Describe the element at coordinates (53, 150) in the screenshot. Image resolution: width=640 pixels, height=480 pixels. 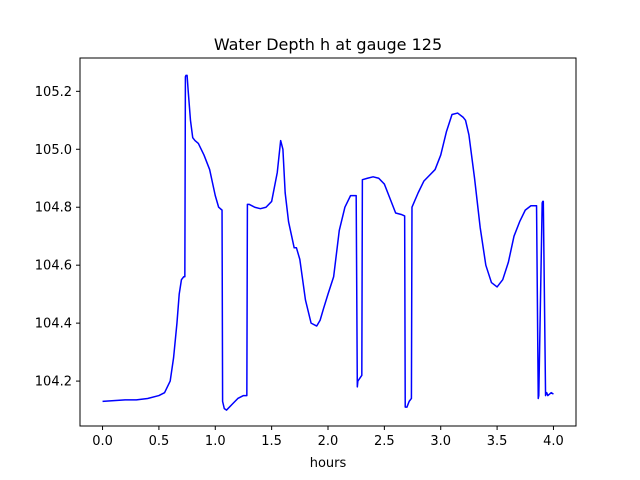
I see `y-tick-label: 105.0` at that location.